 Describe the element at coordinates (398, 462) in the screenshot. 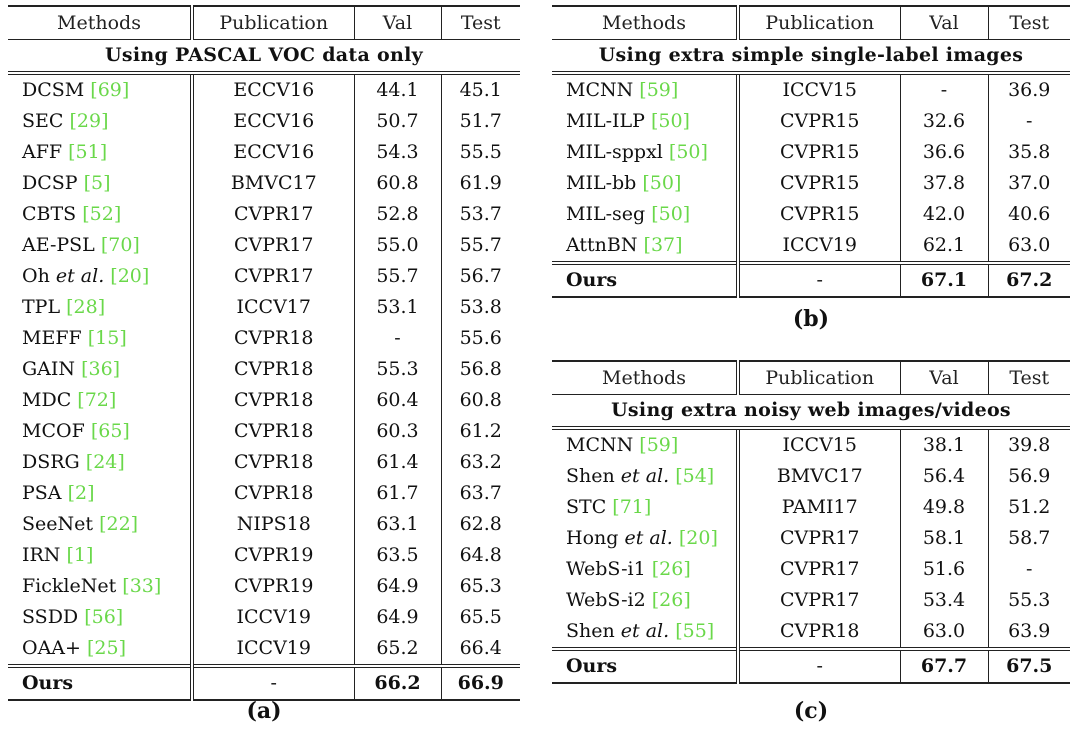

I see `val-cell: 61.4` at that location.